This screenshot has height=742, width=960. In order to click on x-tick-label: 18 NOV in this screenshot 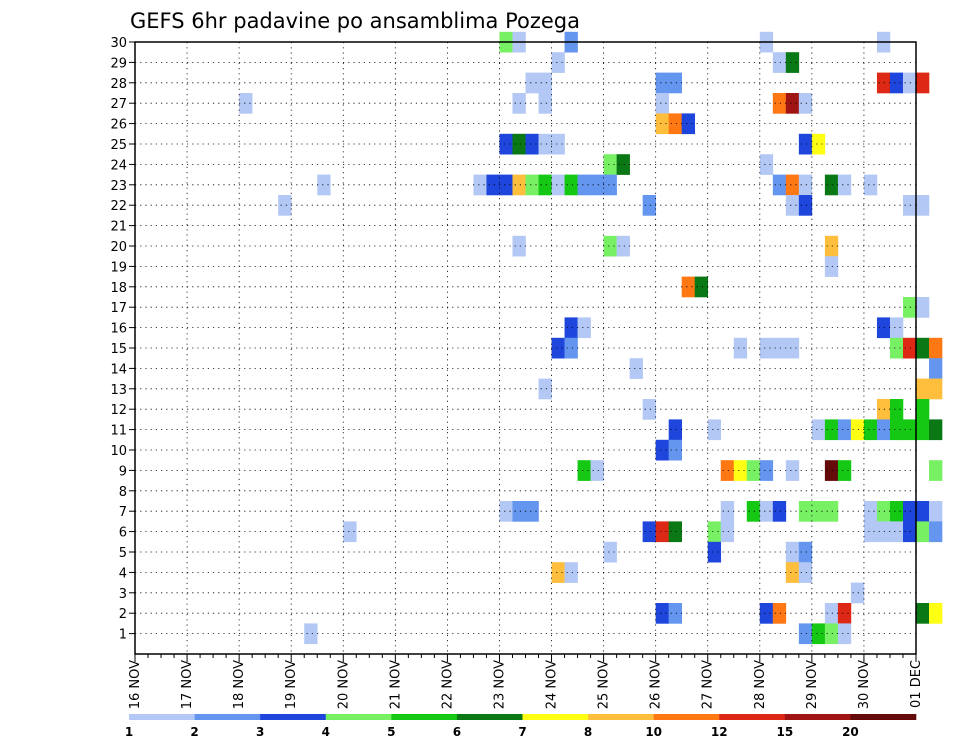, I will do `click(239, 684)`.